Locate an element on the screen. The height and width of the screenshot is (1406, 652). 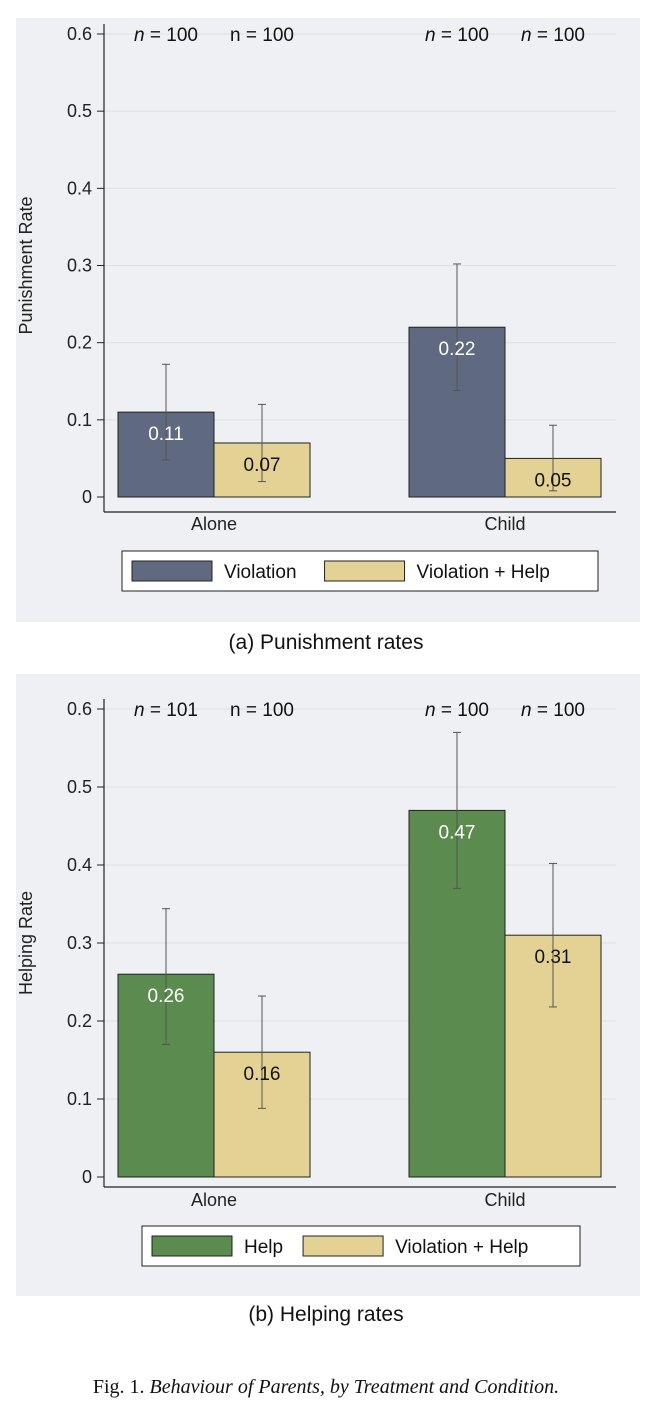
data-label: 0.07 is located at coordinates (262, 465).